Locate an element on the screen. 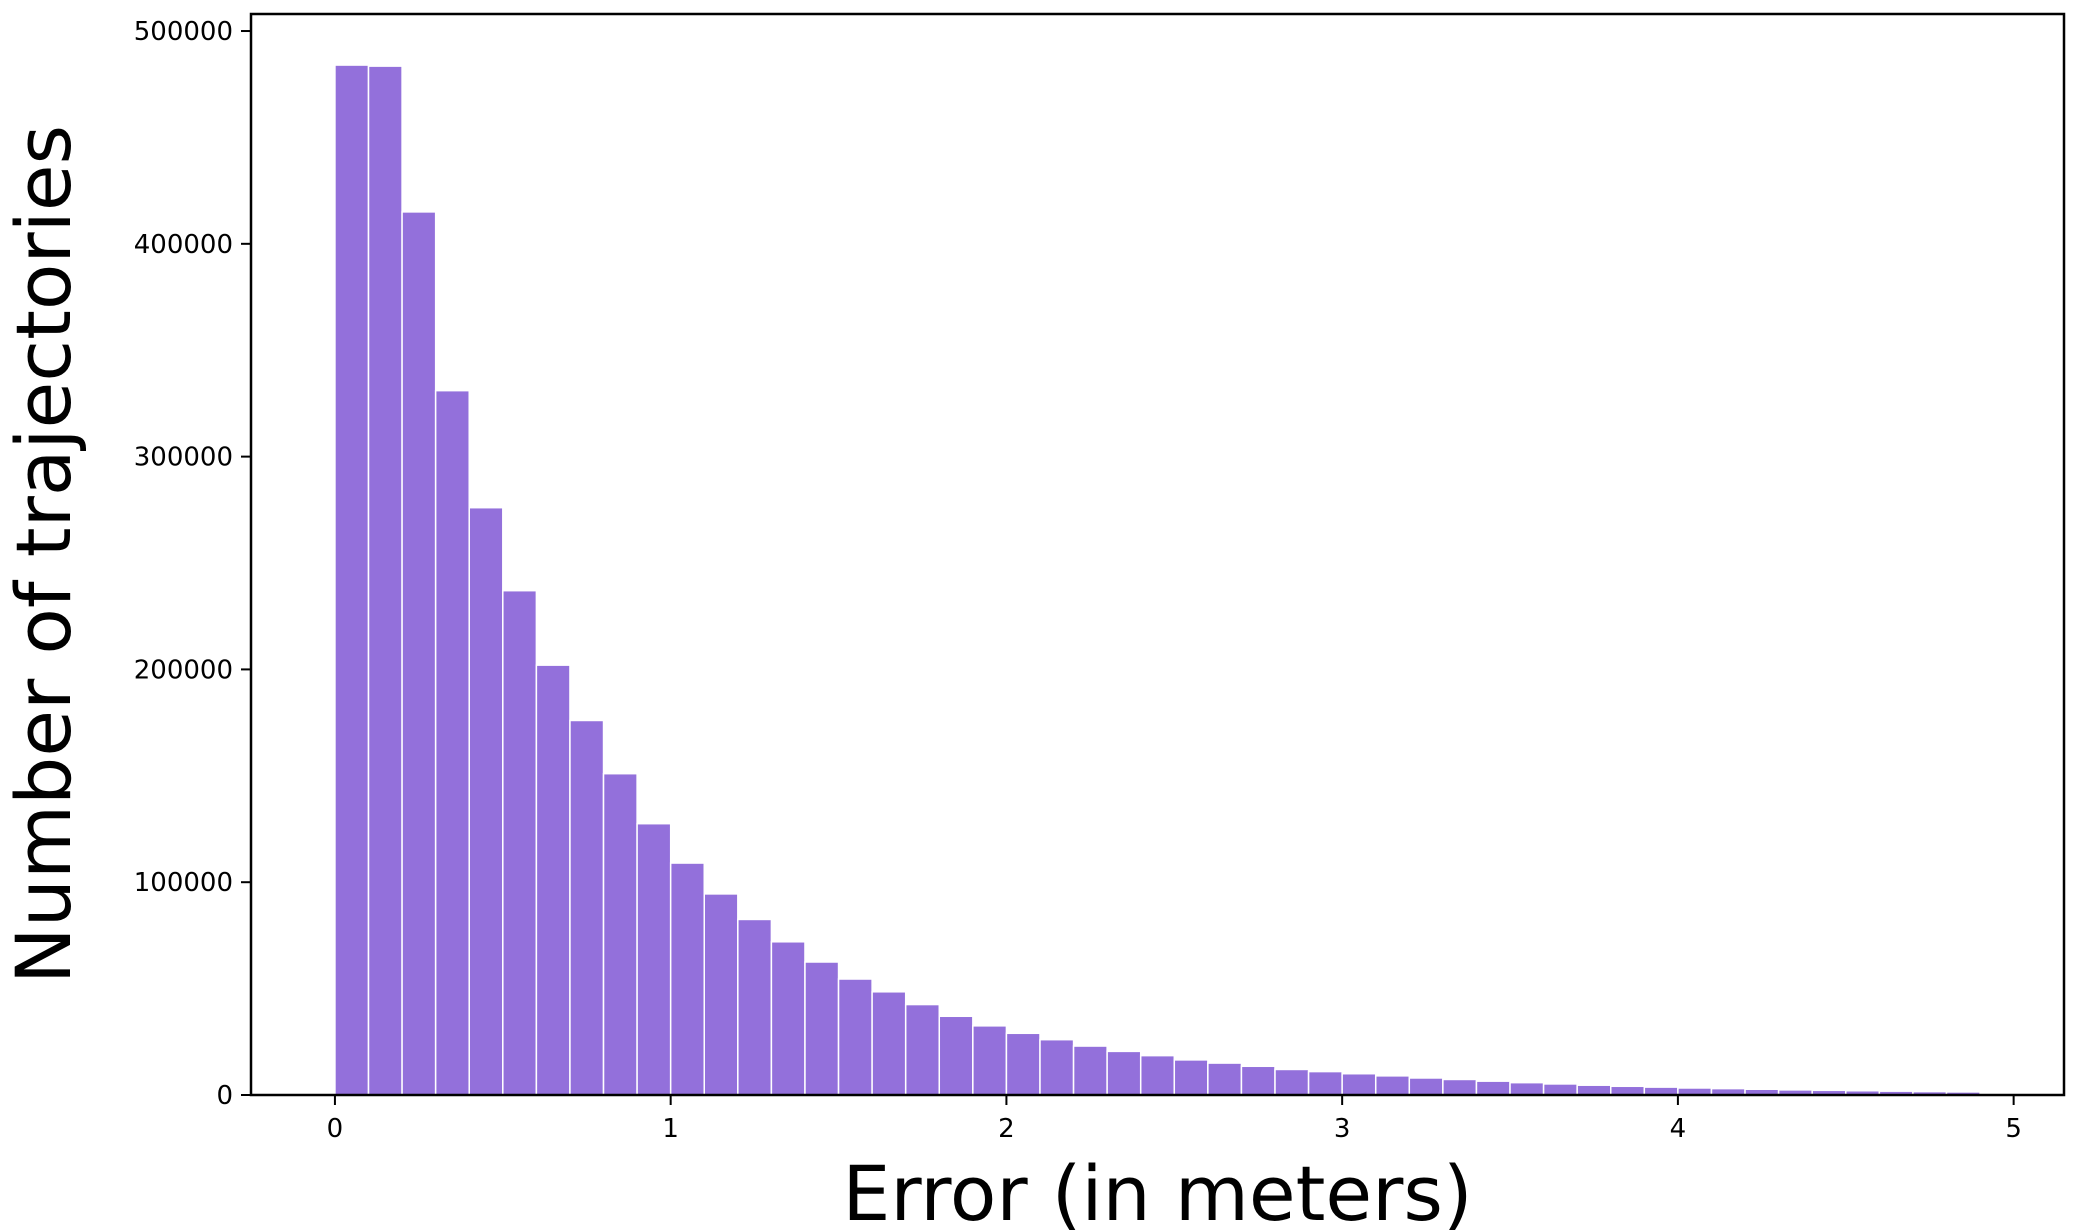 The image size is (2075, 1232). x-tick-label: 0 is located at coordinates (335, 1129).